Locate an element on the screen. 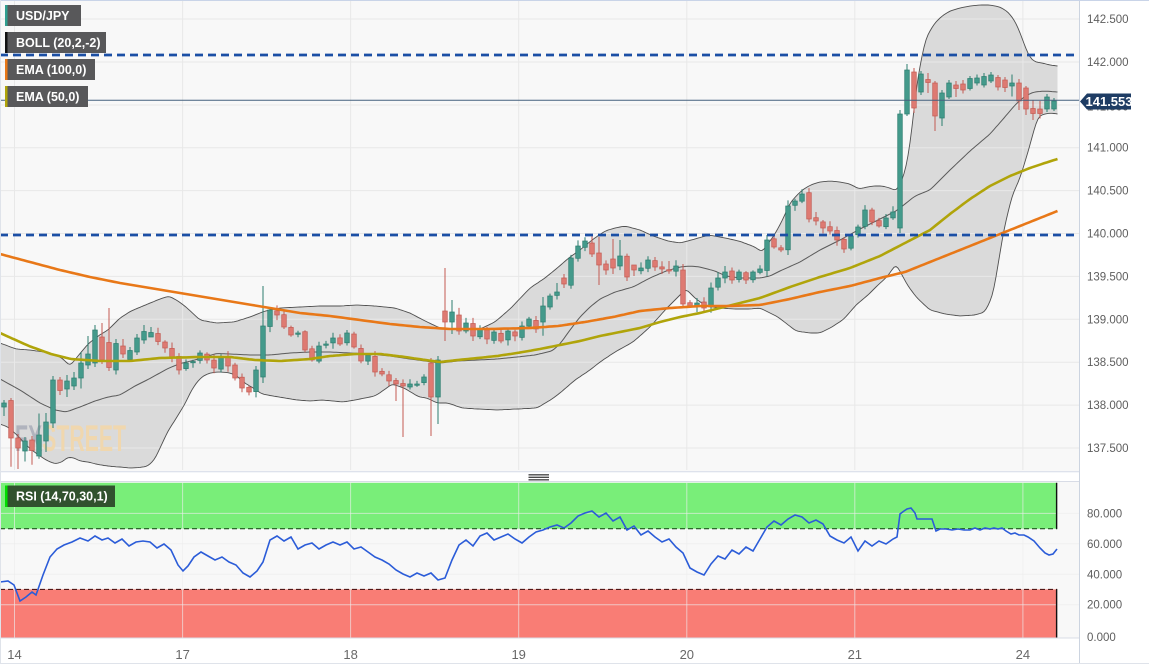 The image size is (1149, 664). svg-text: 20 is located at coordinates (687, 654).